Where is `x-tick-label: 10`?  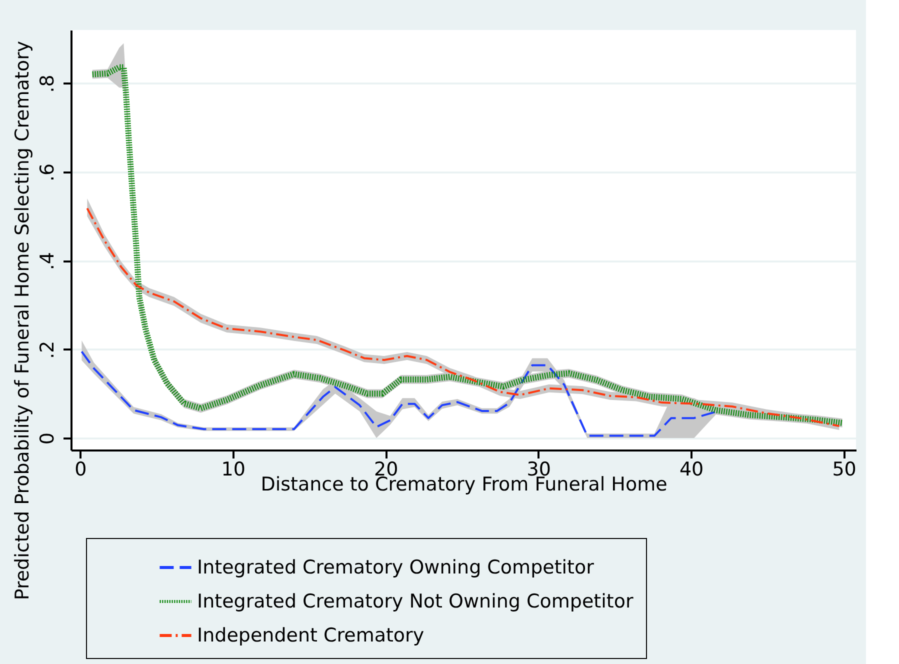
x-tick-label: 10 is located at coordinates (233, 469).